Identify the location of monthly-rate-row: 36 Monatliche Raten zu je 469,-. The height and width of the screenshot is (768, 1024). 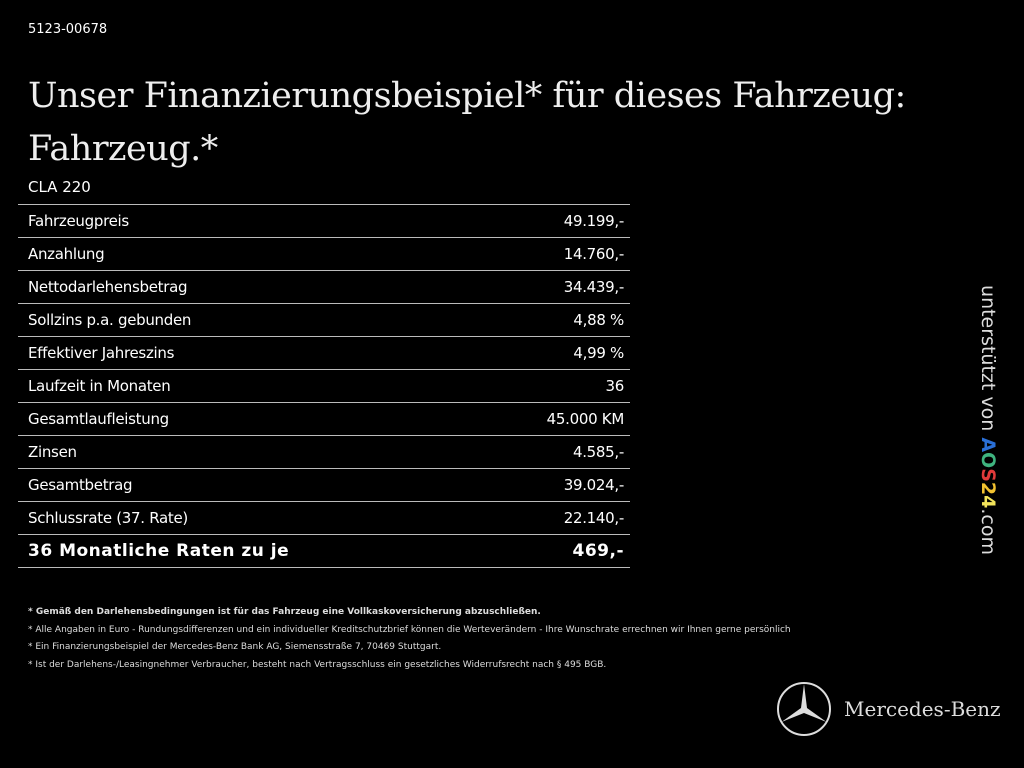
(324, 551).